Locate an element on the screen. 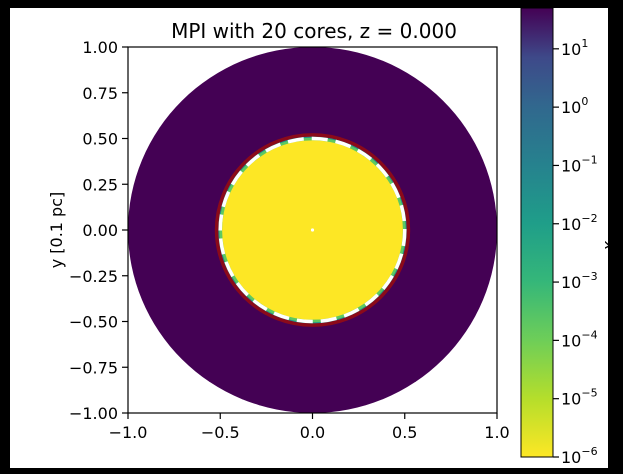  y-tick-label: 0.00 is located at coordinates (100, 230).